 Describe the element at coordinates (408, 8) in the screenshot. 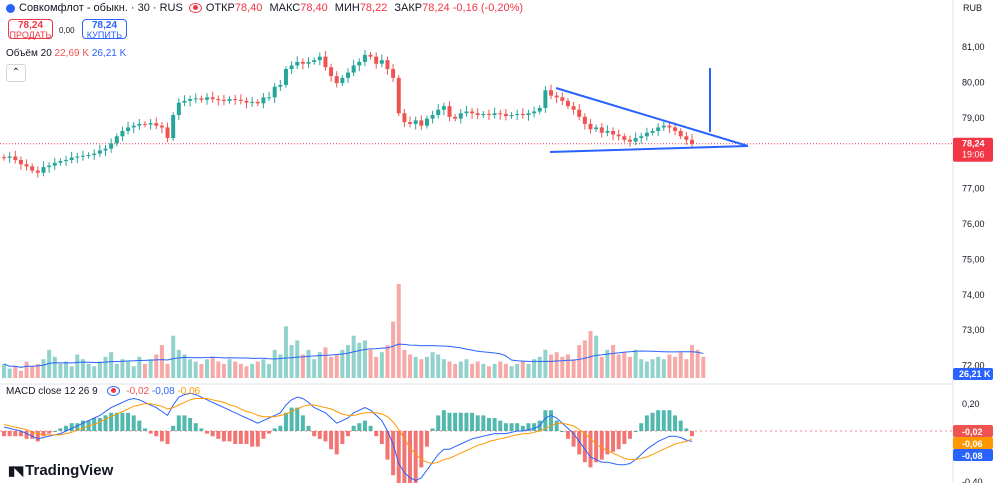

I see `close-label: ЗАКР` at that location.